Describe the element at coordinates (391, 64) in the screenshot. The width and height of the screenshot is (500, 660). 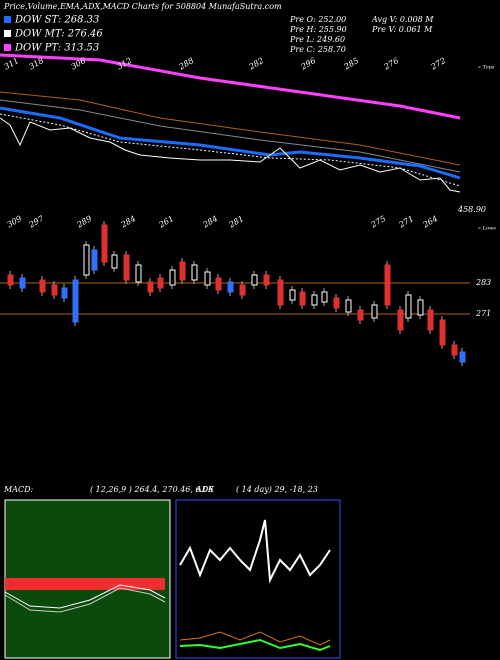
I see `top-label: 276` at that location.